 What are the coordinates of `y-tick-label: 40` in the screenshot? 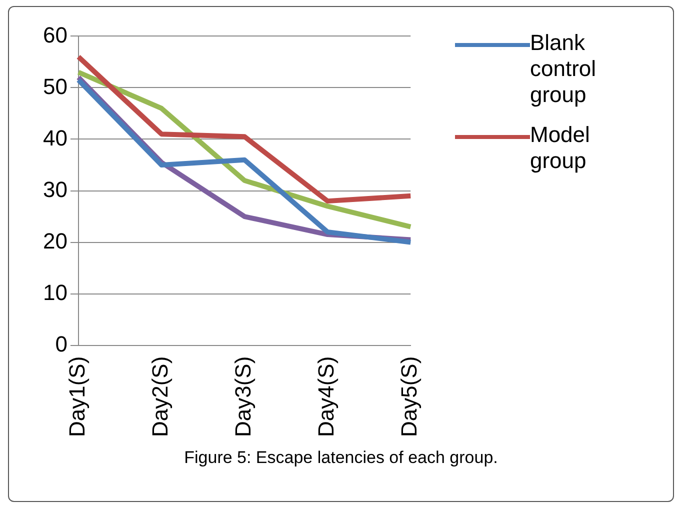 It's located at (55, 137).